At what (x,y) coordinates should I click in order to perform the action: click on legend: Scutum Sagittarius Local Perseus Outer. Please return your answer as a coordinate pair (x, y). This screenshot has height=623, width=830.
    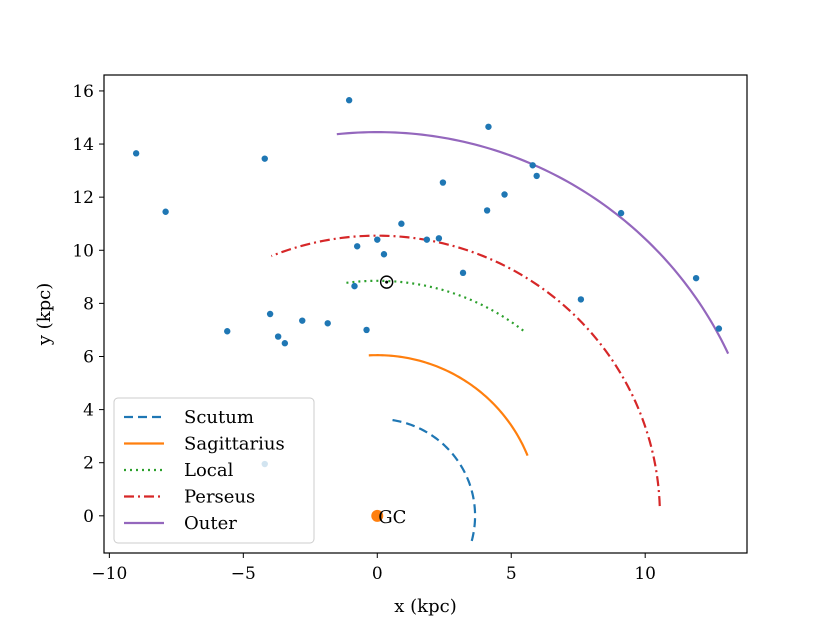
    Looking at the image, I should click on (214, 470).